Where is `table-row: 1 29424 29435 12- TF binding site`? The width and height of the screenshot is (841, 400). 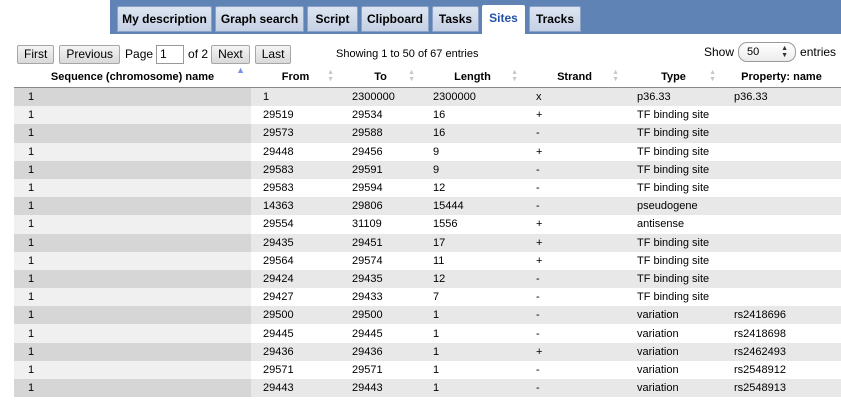 table-row: 1 29424 29435 12- TF binding site is located at coordinates (427, 279).